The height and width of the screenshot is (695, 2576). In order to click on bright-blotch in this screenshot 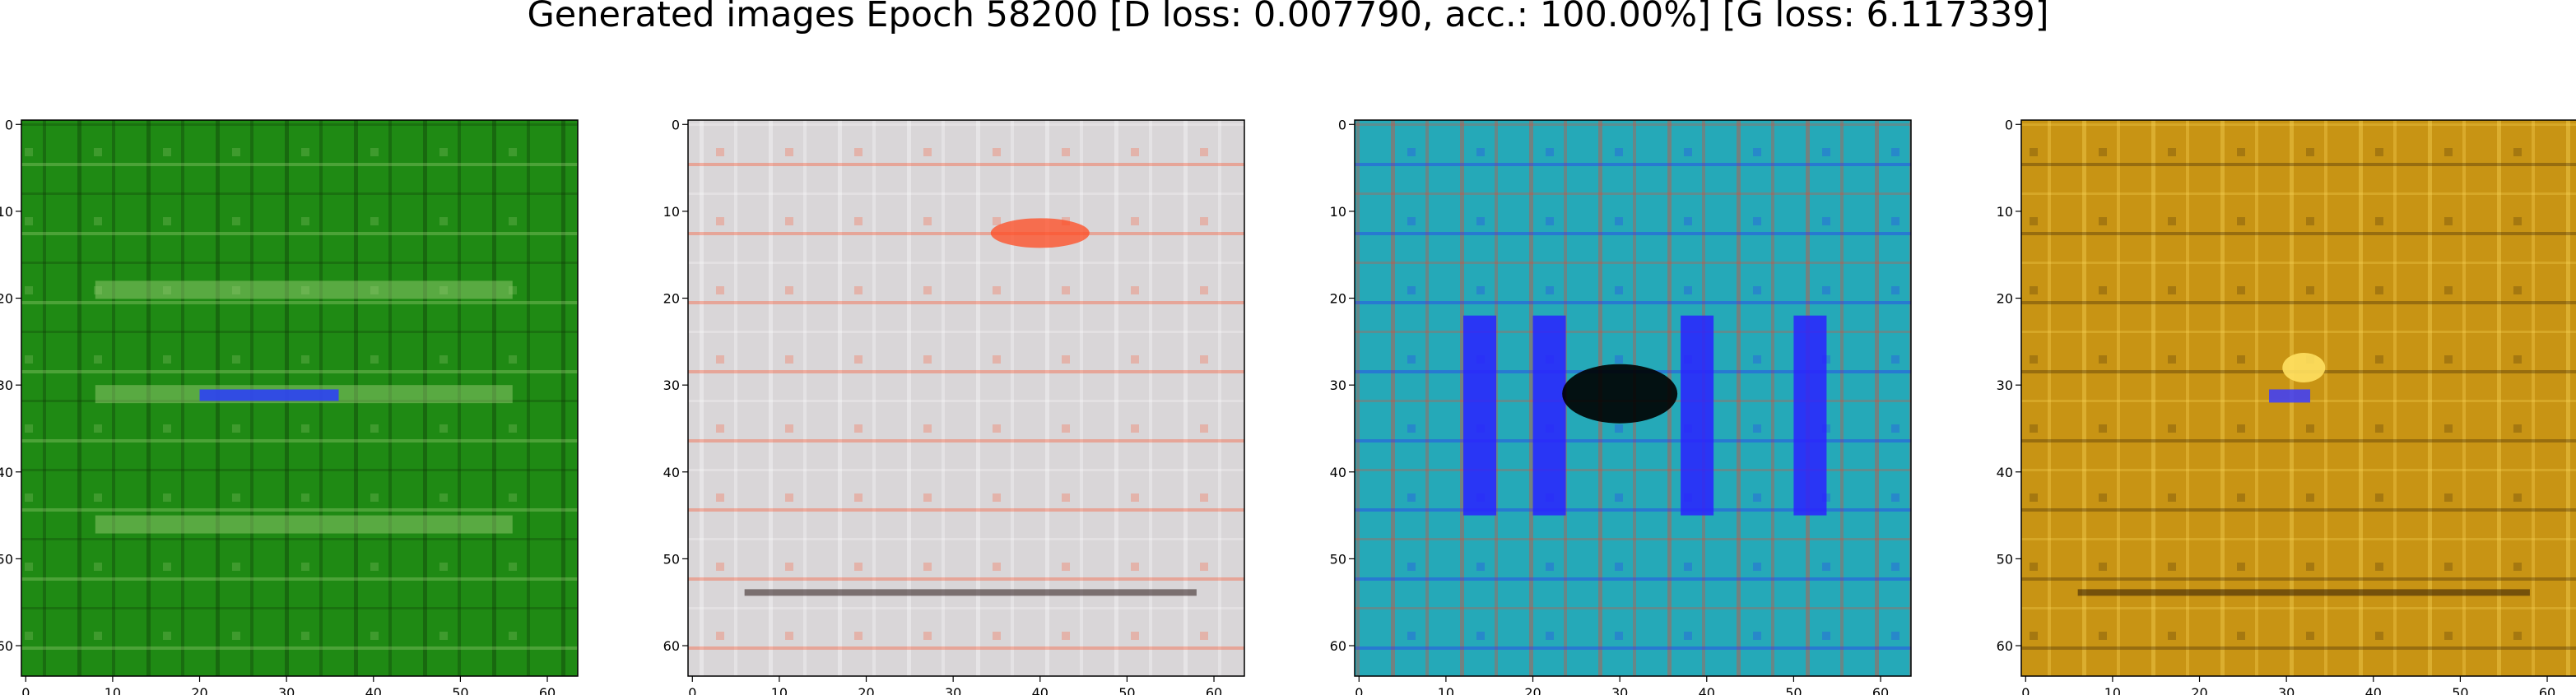, I will do `click(2304, 368)`.